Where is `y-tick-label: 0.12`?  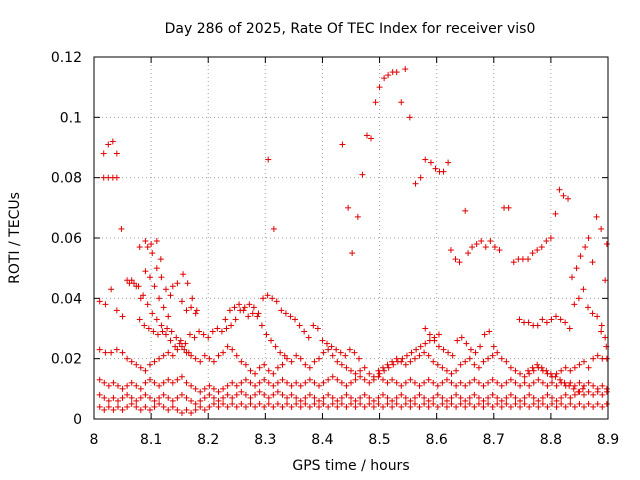
y-tick-label: 0.12 is located at coordinates (66, 58).